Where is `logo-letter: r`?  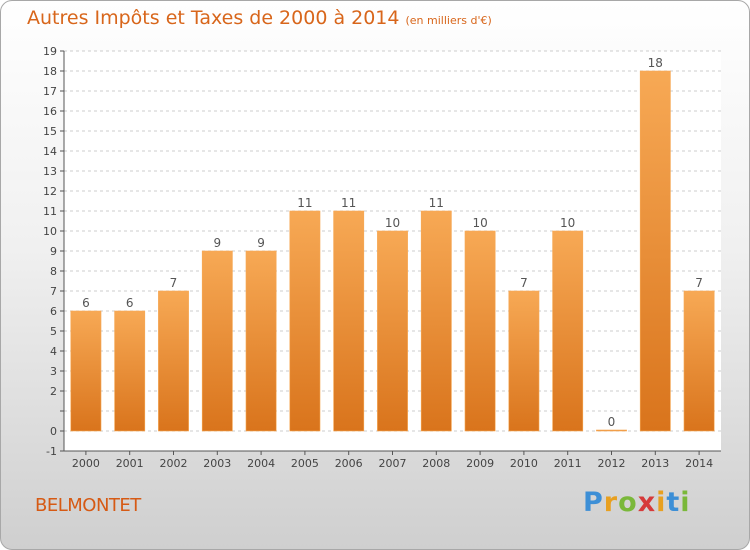 logo-letter: r is located at coordinates (611, 502).